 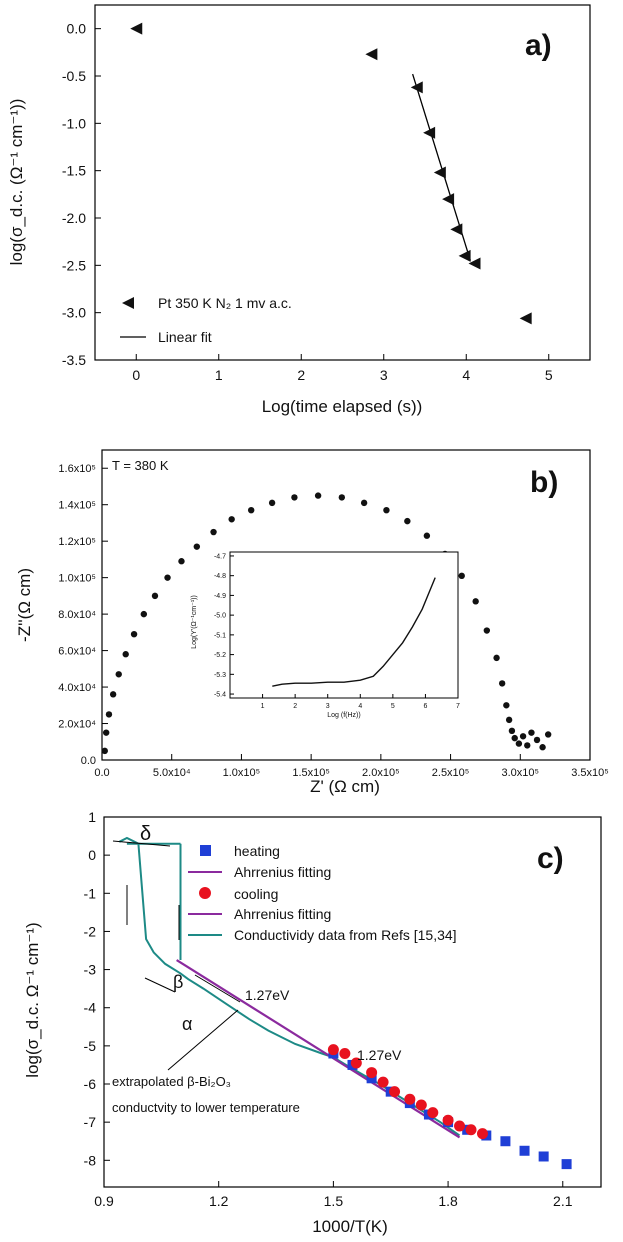 I want to click on y-tick-label: 2.0x10⁴, so click(x=77, y=725).